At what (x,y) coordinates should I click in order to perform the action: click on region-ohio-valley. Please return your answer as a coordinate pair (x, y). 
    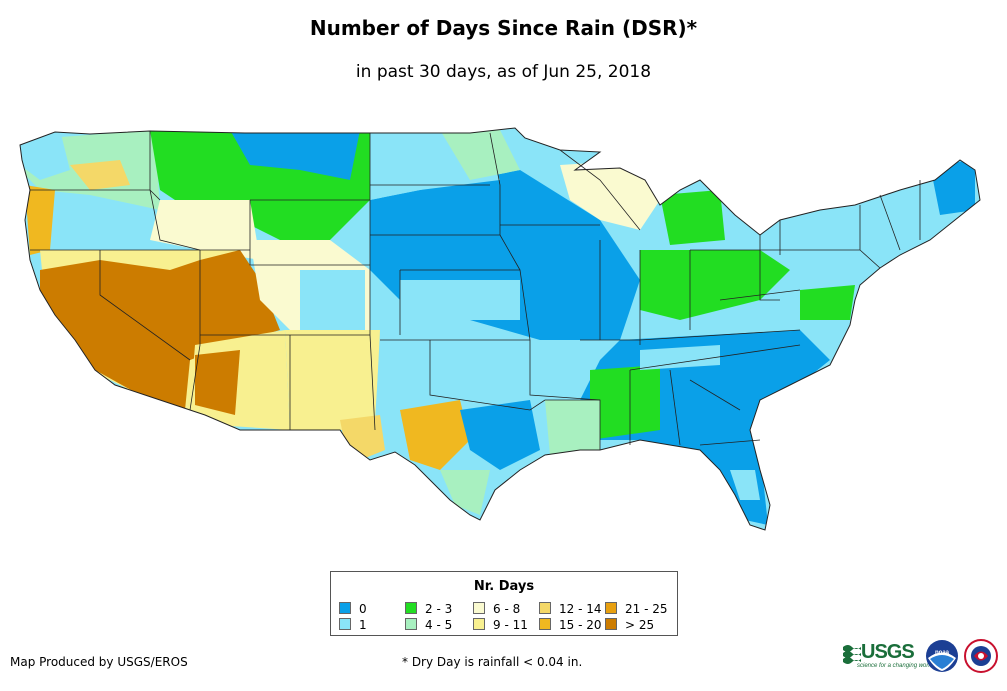
    Looking at the image, I should click on (715, 285).